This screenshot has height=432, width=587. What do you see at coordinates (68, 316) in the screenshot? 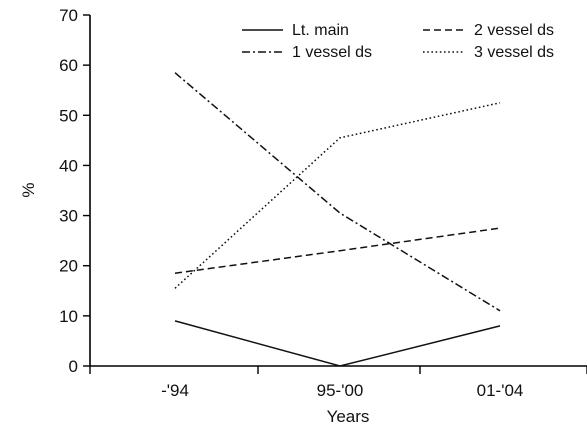
I see `y-tick-label: 10` at bounding box center [68, 316].